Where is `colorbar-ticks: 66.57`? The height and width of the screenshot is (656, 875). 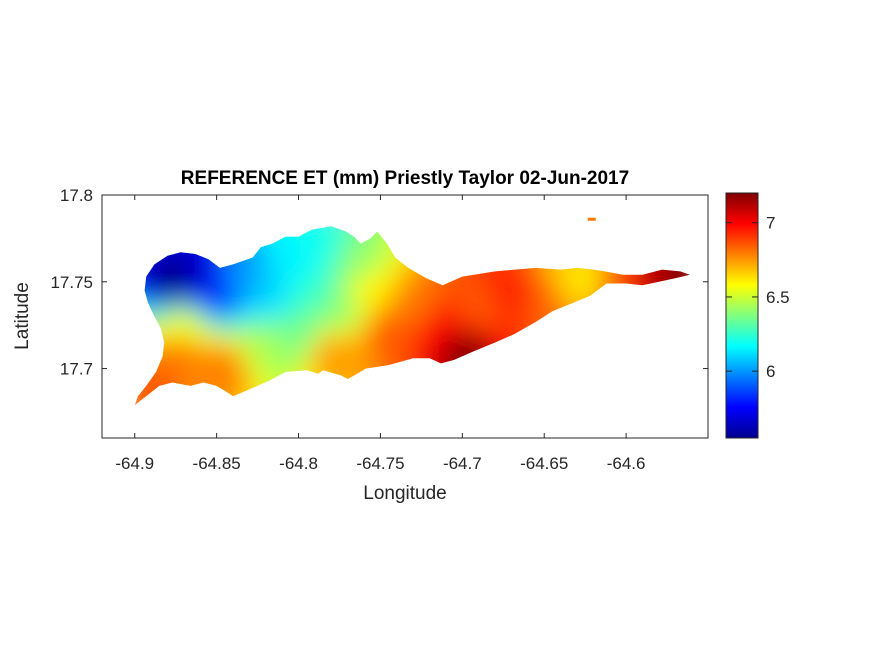 colorbar-ticks: 66.57 is located at coordinates (758, 297).